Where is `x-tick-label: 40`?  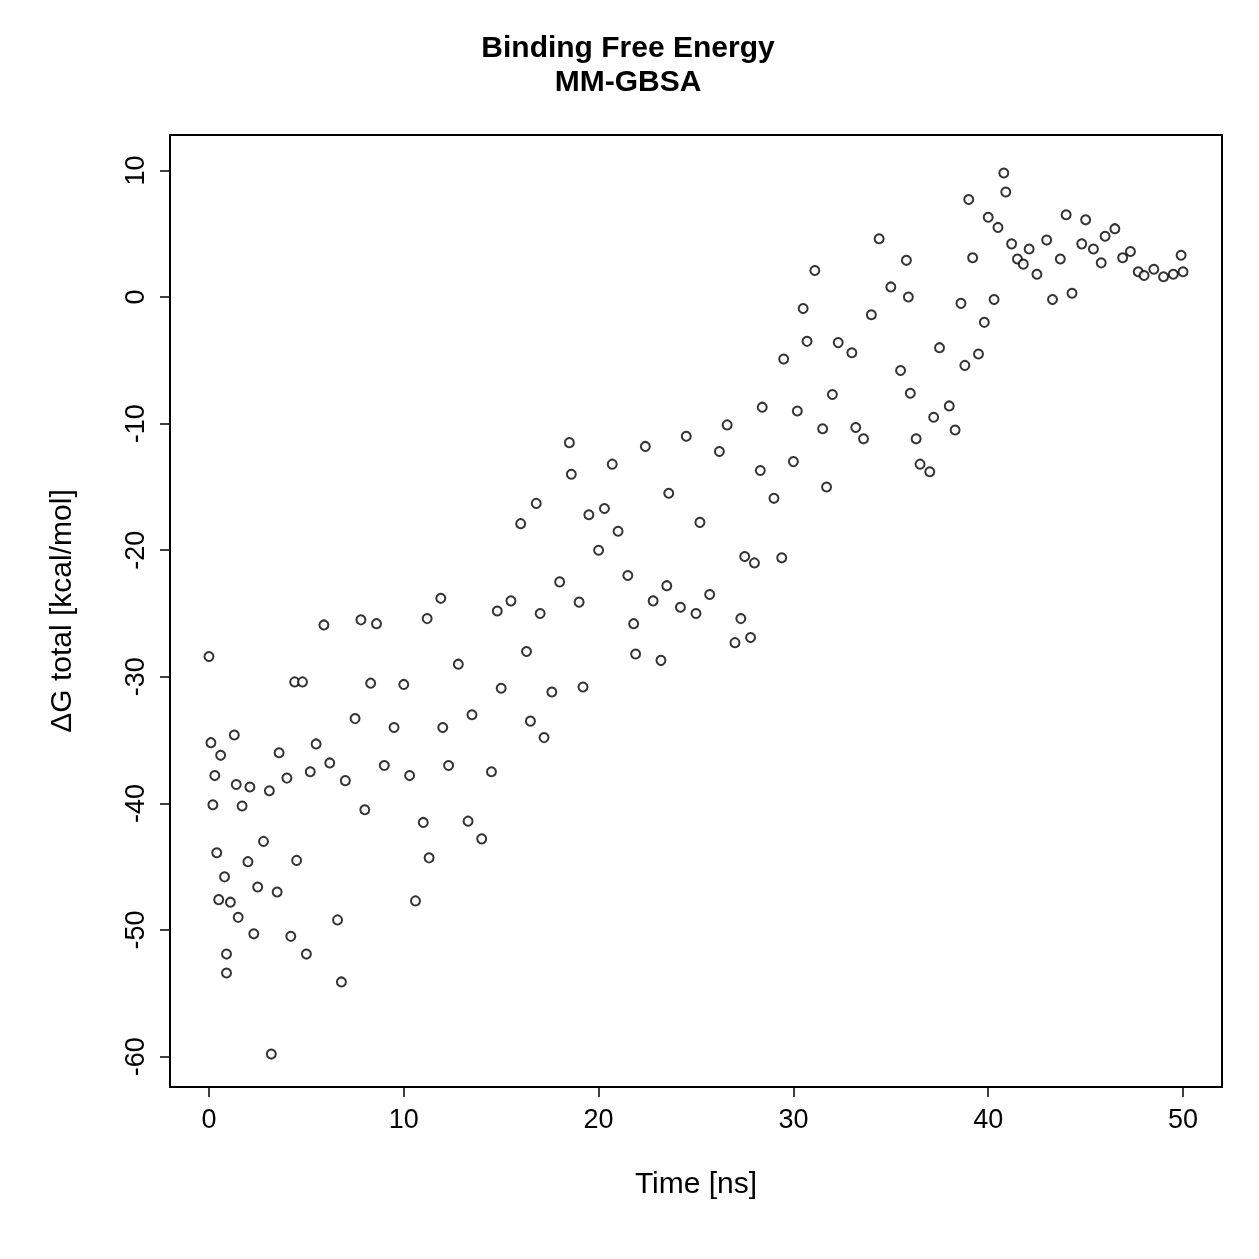 x-tick-label: 40 is located at coordinates (988, 1118).